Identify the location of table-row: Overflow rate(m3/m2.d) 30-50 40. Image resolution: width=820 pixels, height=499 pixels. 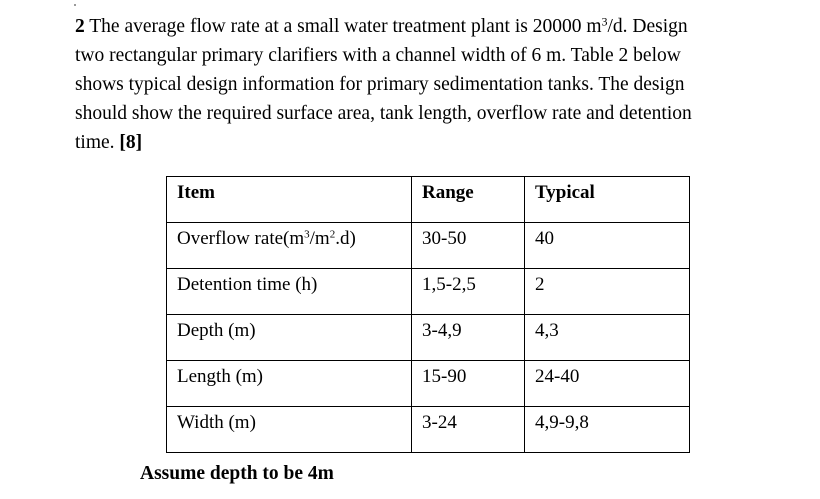
(428, 245).